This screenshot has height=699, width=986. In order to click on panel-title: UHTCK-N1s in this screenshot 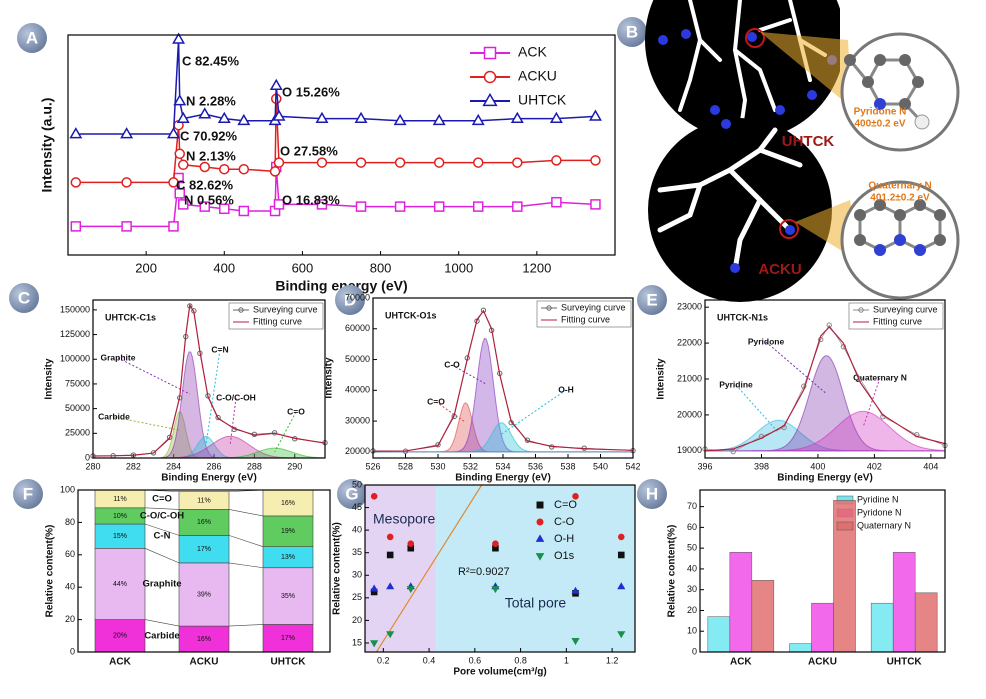, I will do `click(742, 317)`.